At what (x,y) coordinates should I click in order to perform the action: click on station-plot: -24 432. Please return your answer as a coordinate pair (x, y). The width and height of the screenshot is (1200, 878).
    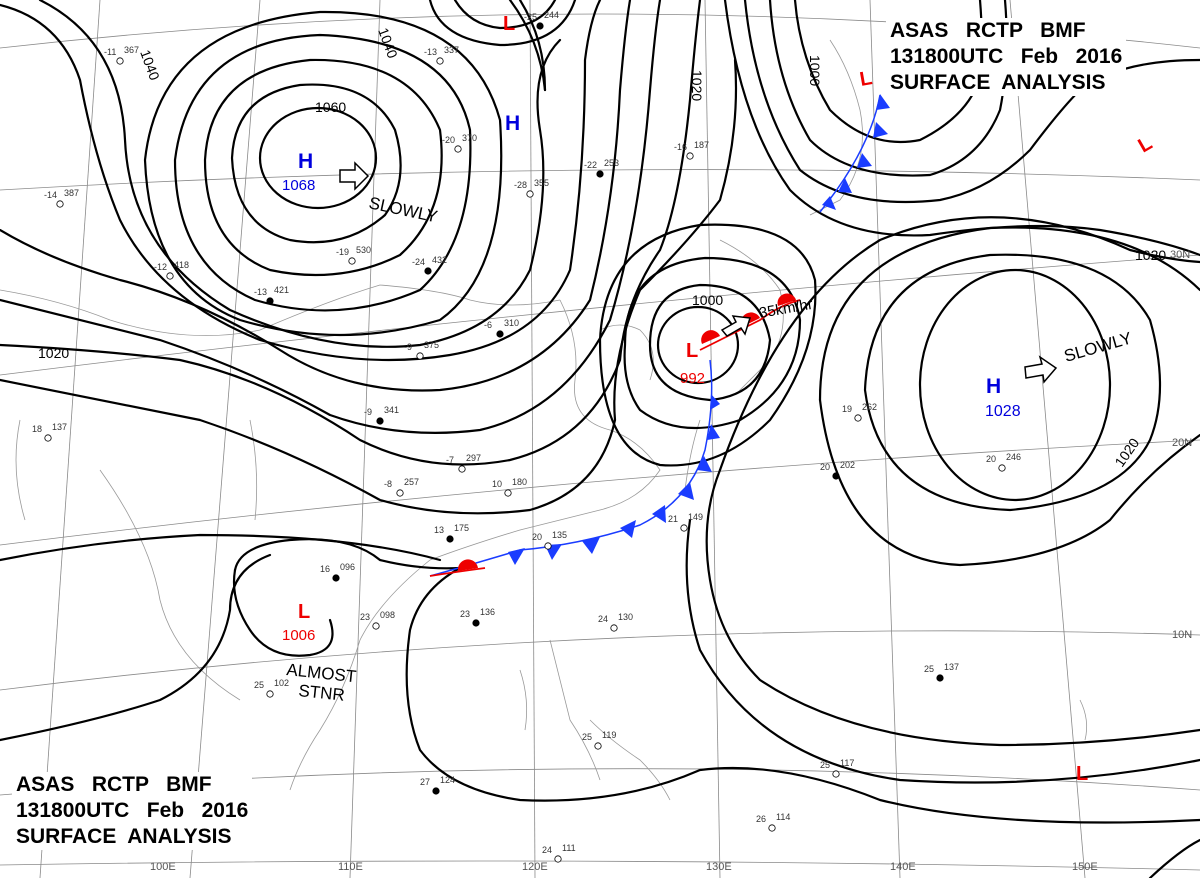
    Looking at the image, I should click on (429, 265).